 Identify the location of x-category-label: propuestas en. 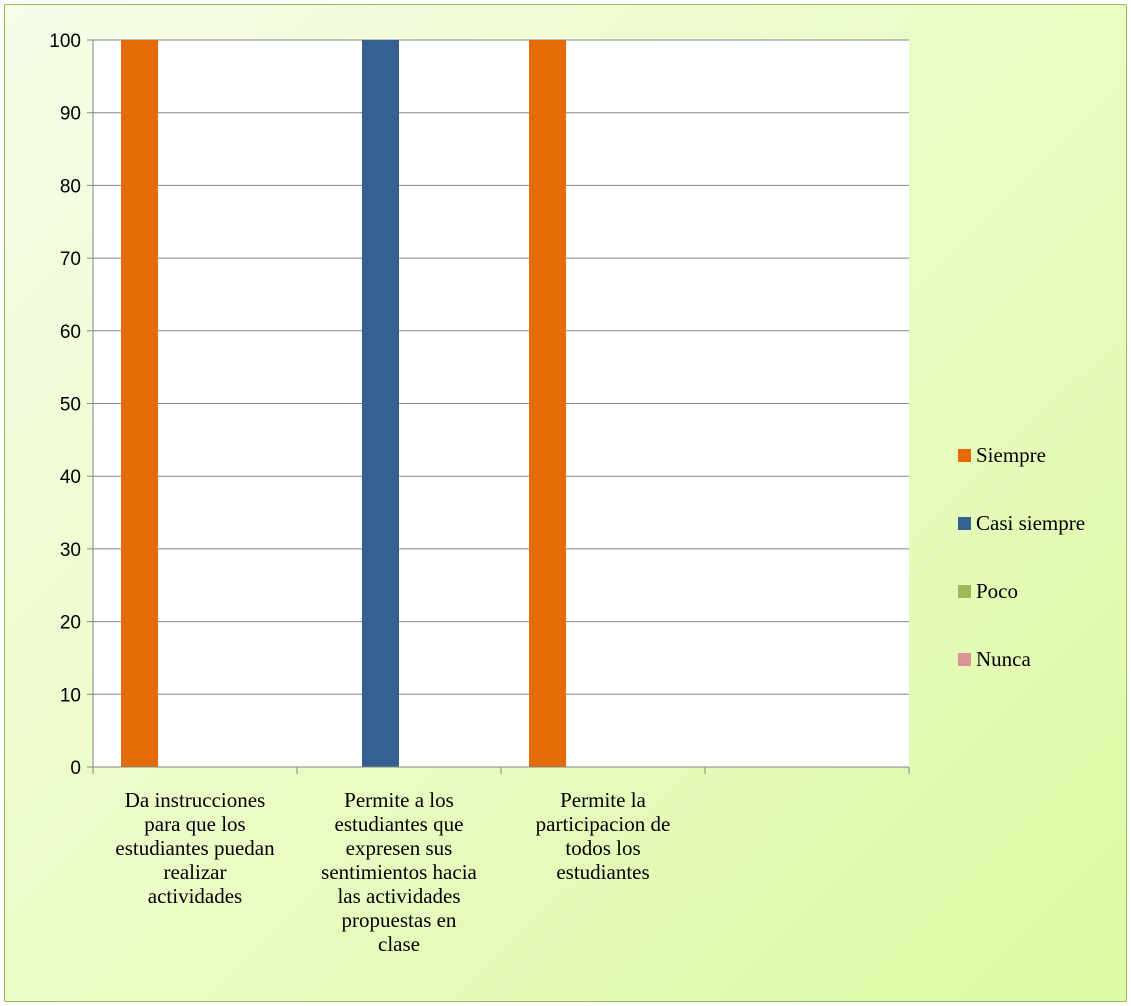
(399, 920).